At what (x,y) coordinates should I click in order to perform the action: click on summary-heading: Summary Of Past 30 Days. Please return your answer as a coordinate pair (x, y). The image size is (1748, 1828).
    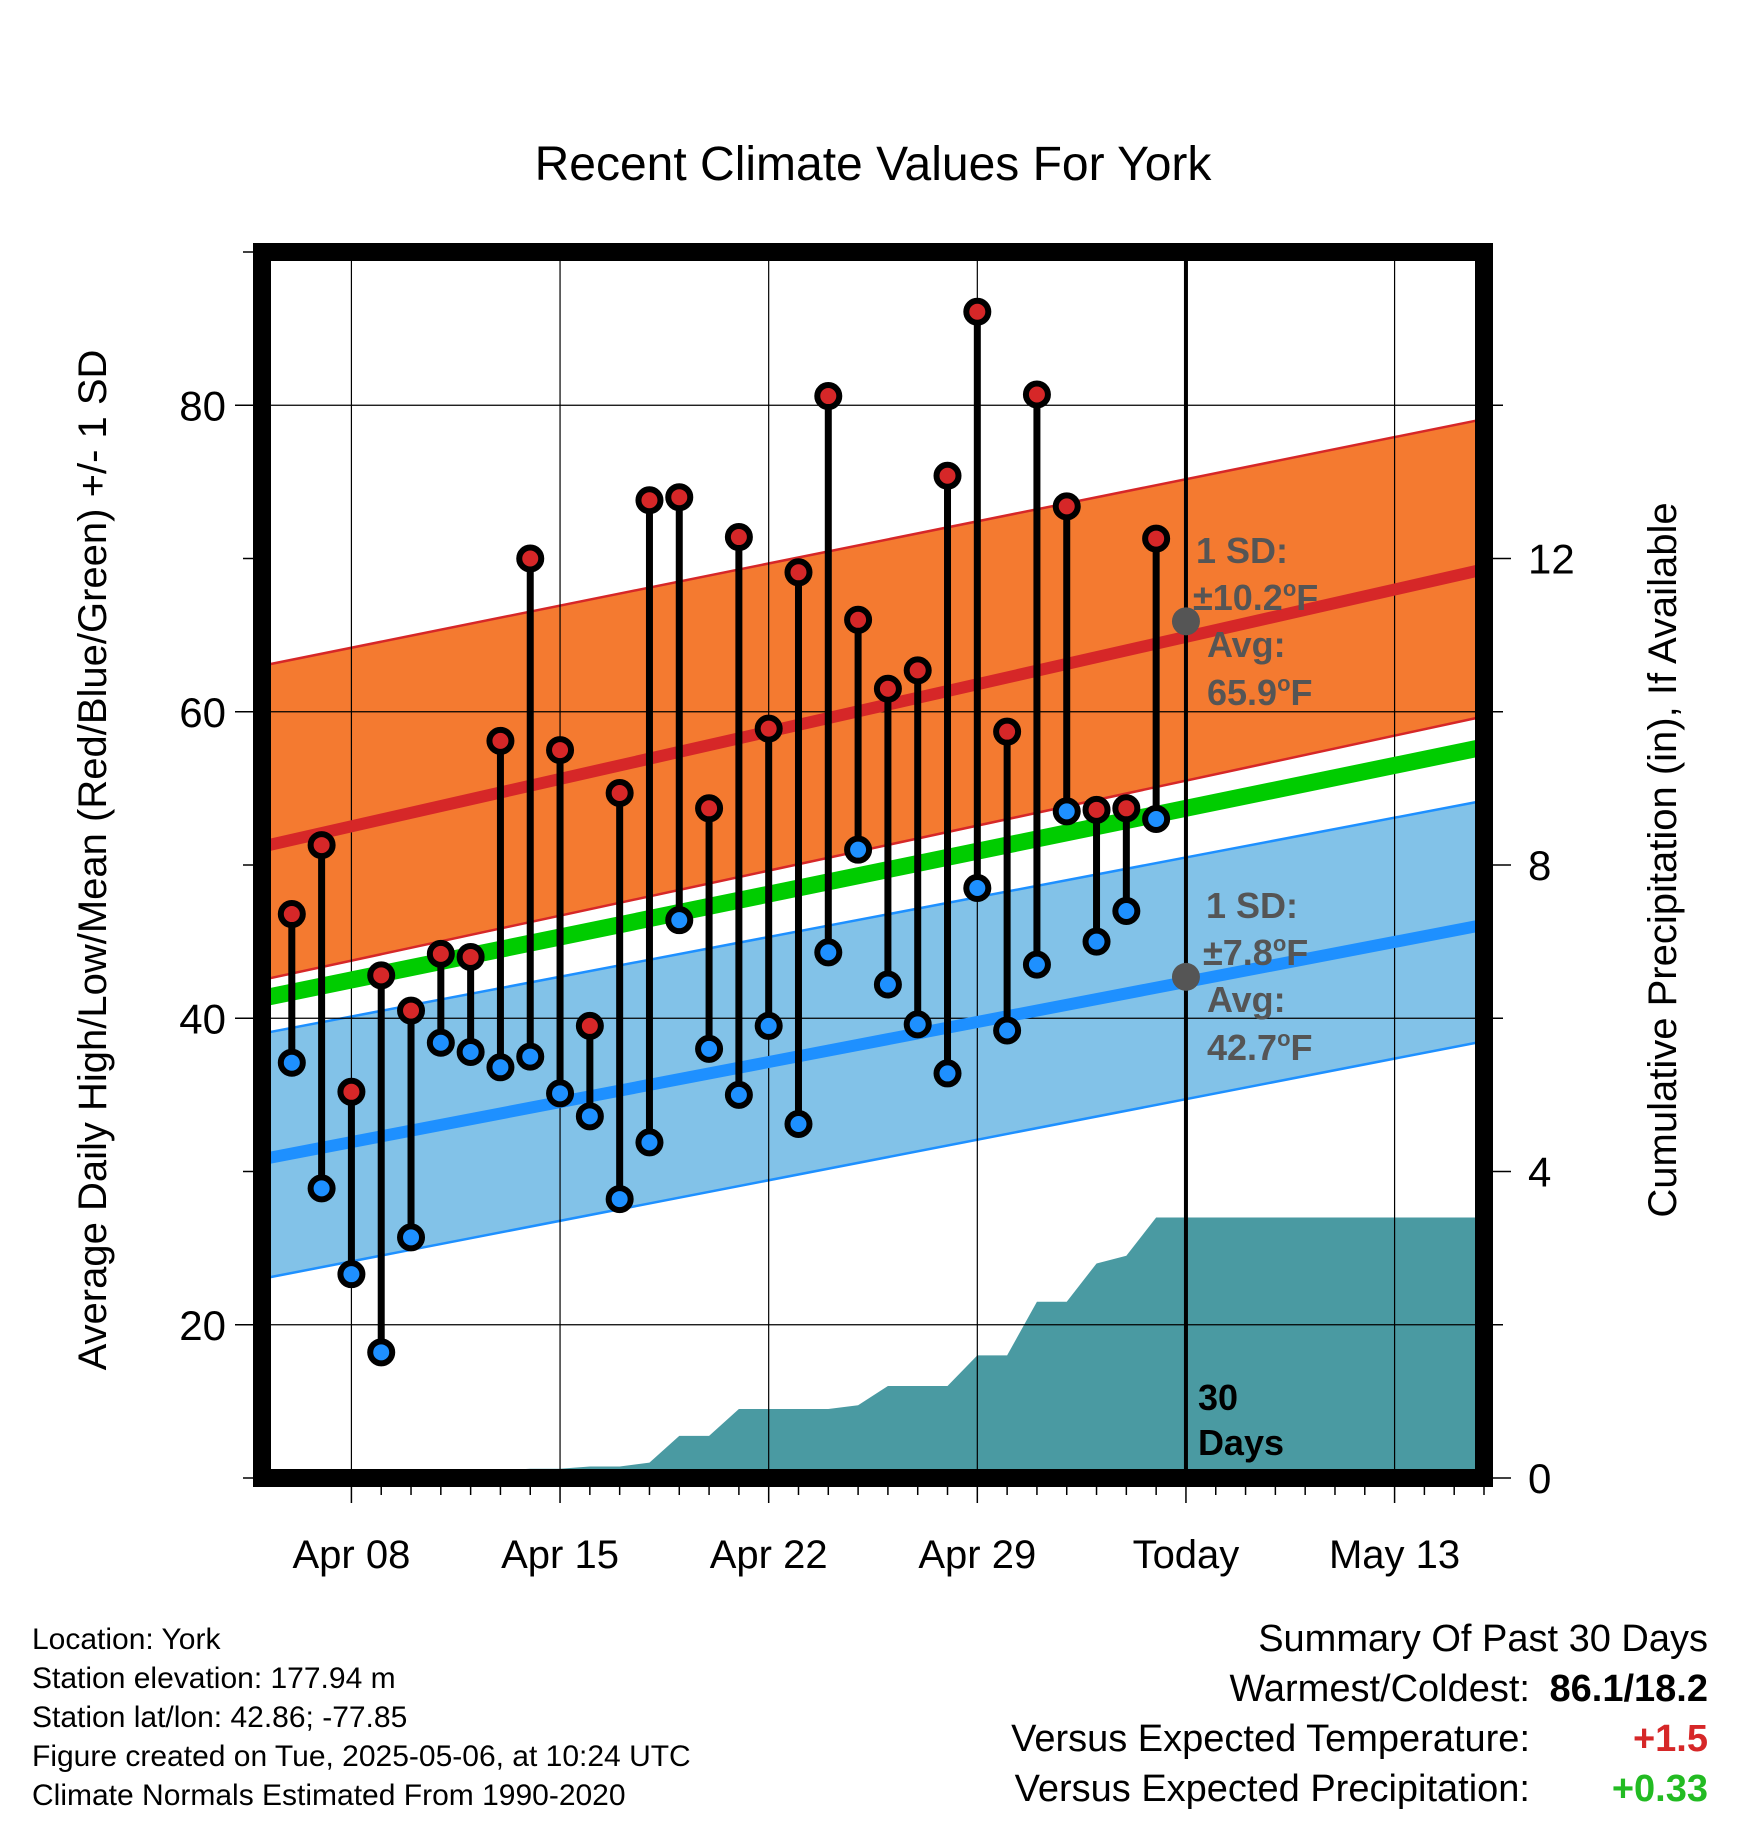
    Looking at the image, I should click on (1483, 1639).